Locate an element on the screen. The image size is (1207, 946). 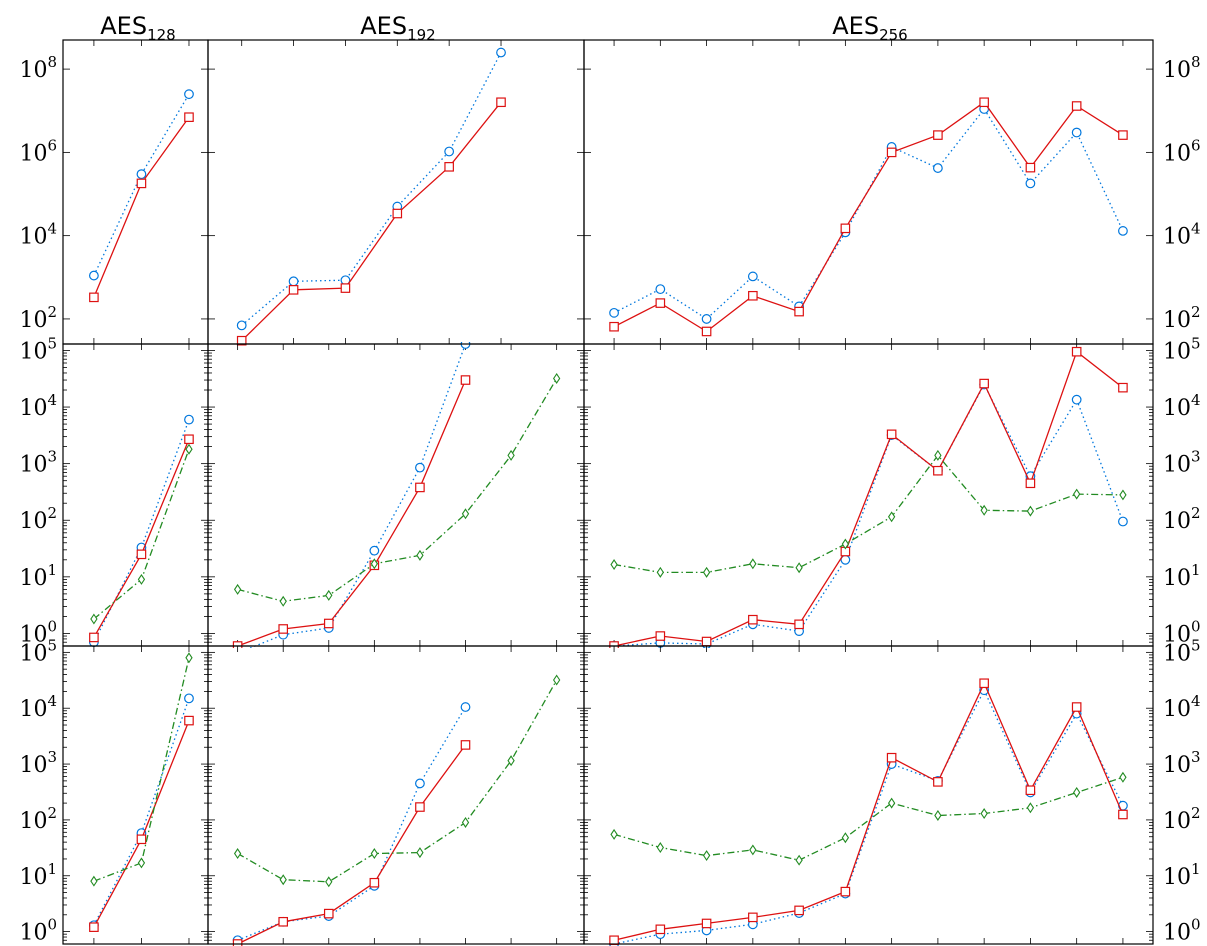
series-line-red is located at coordinates (868, 217).